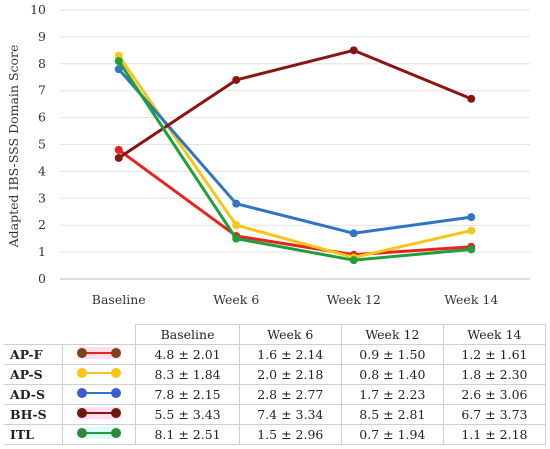 Image resolution: width=550 pixels, height=449 pixels. What do you see at coordinates (187, 394) in the screenshot?
I see `table-cell: 7.8 ± 2.15` at bounding box center [187, 394].